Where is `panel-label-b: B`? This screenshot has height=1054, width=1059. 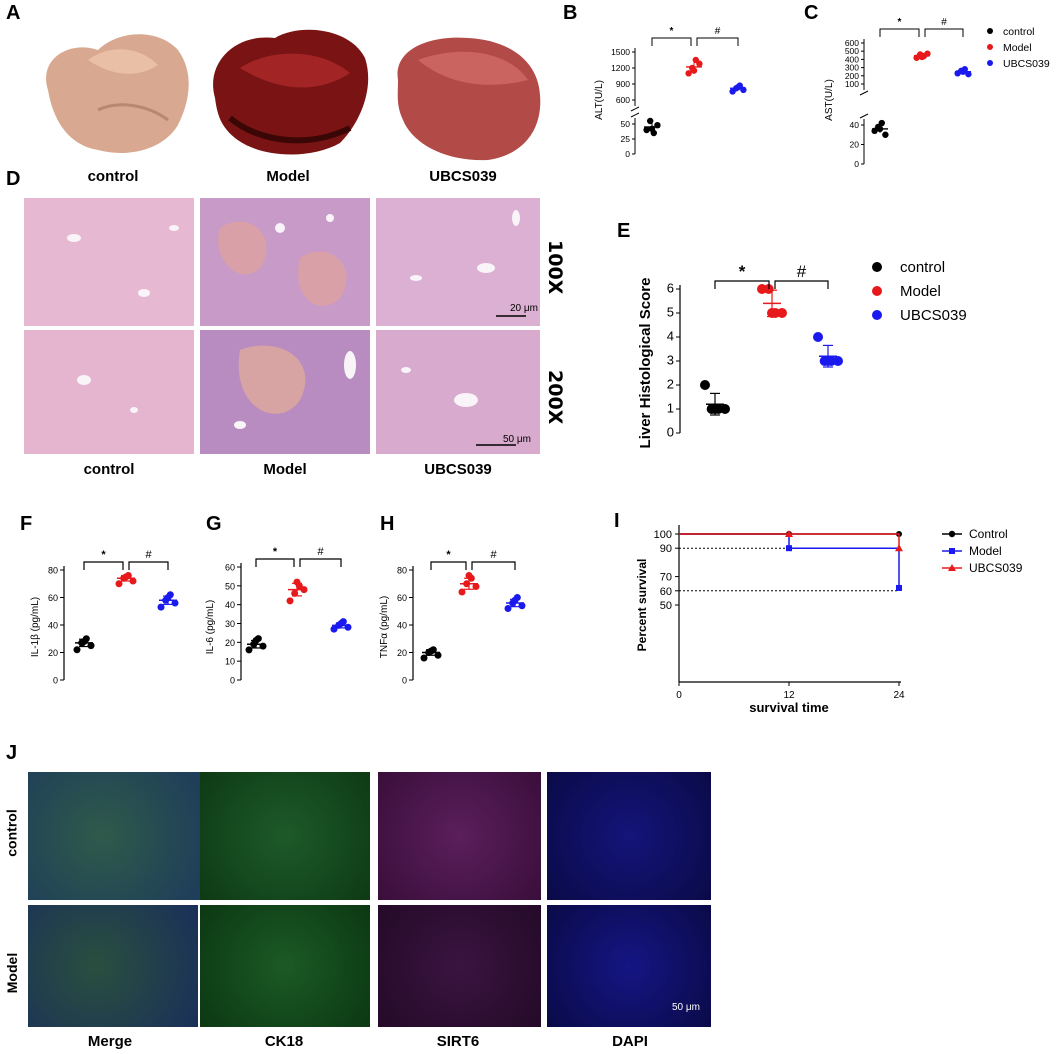
panel-label-b: B is located at coordinates (570, 13).